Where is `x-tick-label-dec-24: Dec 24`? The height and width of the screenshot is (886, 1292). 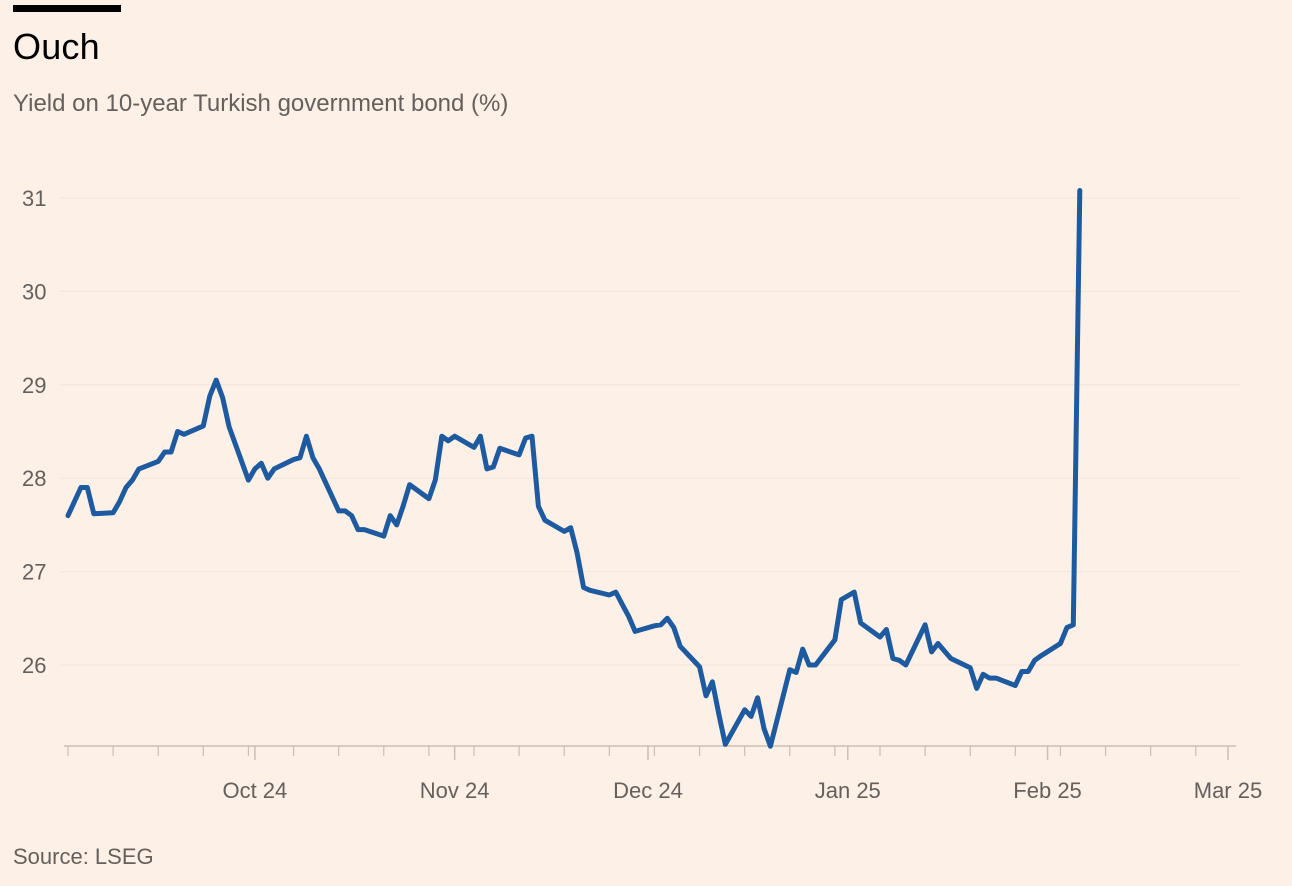
x-tick-label-dec-24: Dec 24 is located at coordinates (648, 790).